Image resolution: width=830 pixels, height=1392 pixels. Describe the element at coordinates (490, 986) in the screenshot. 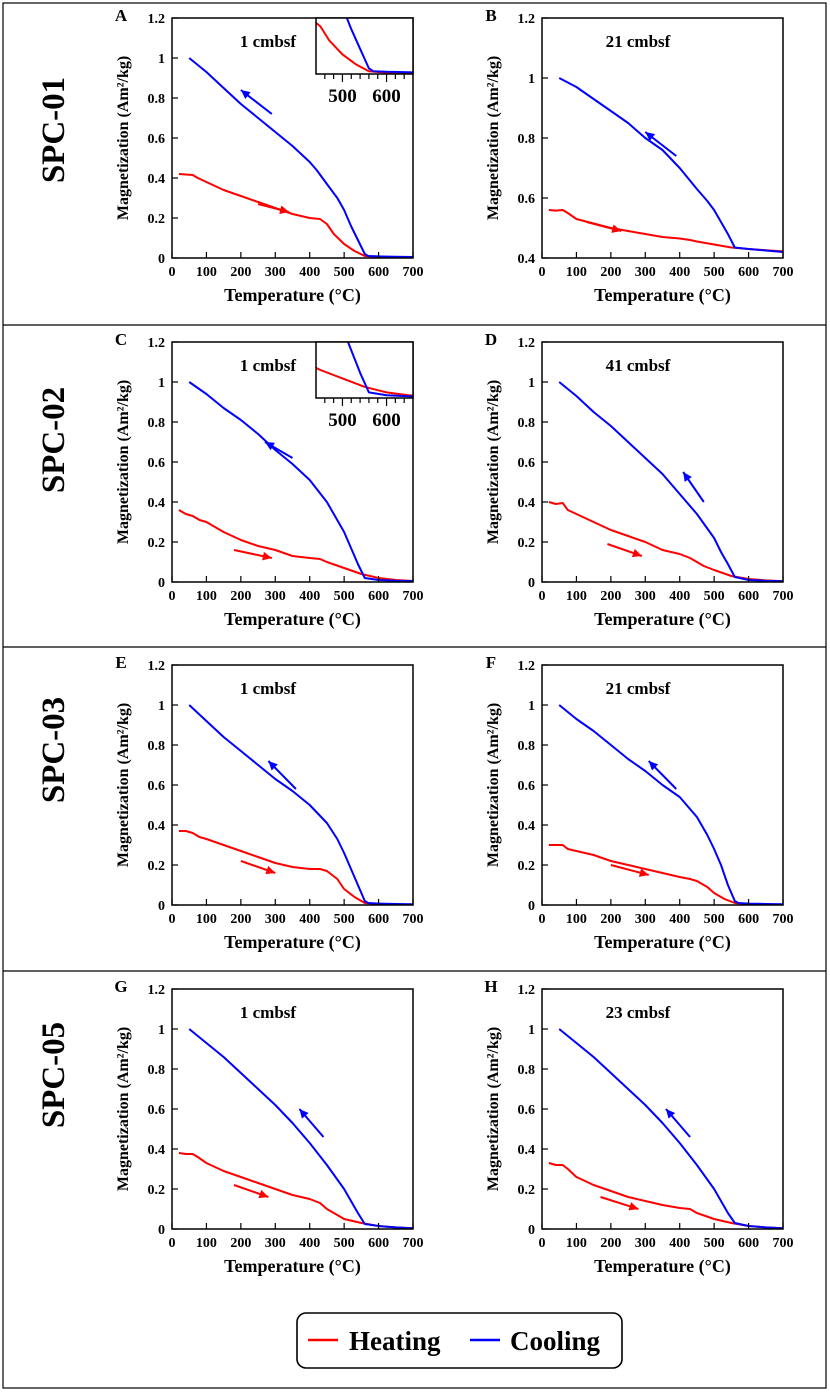

I see `panel-letter: H` at that location.